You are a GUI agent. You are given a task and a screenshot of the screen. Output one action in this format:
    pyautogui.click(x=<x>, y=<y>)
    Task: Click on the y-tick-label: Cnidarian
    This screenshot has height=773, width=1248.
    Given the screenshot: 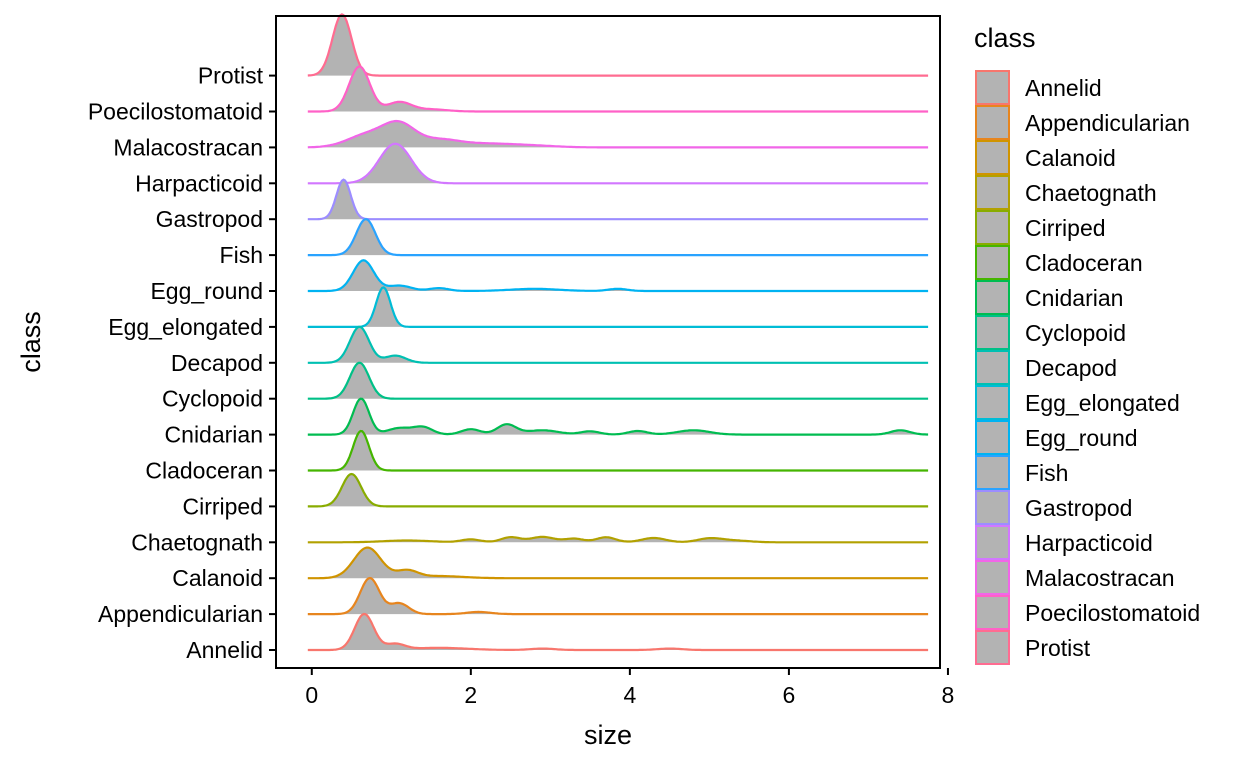 What is the action you would take?
    pyautogui.click(x=214, y=435)
    